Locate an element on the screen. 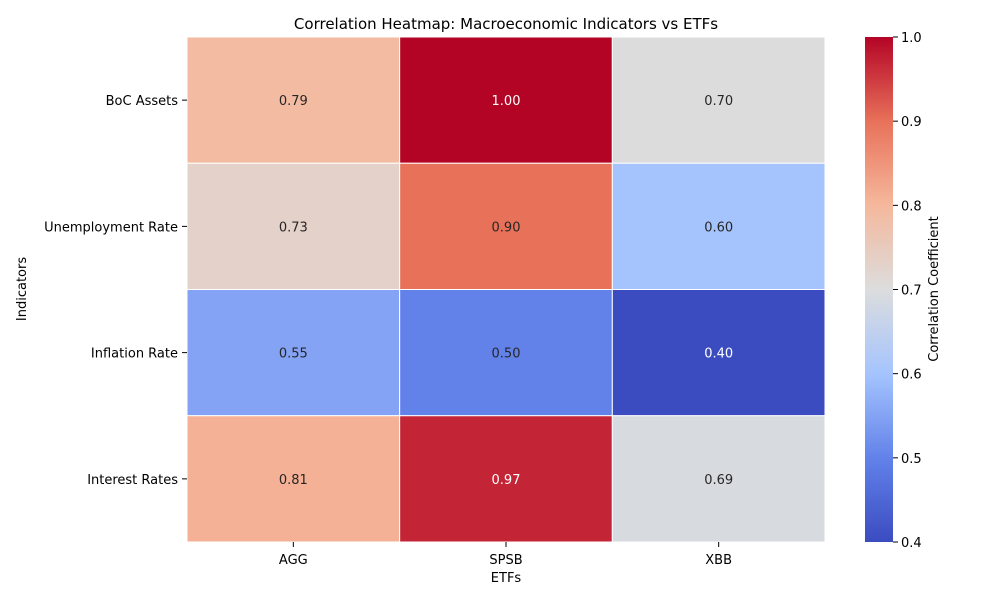 The width and height of the screenshot is (1000, 600). y-tick-label: BoC Assets is located at coordinates (142, 101).